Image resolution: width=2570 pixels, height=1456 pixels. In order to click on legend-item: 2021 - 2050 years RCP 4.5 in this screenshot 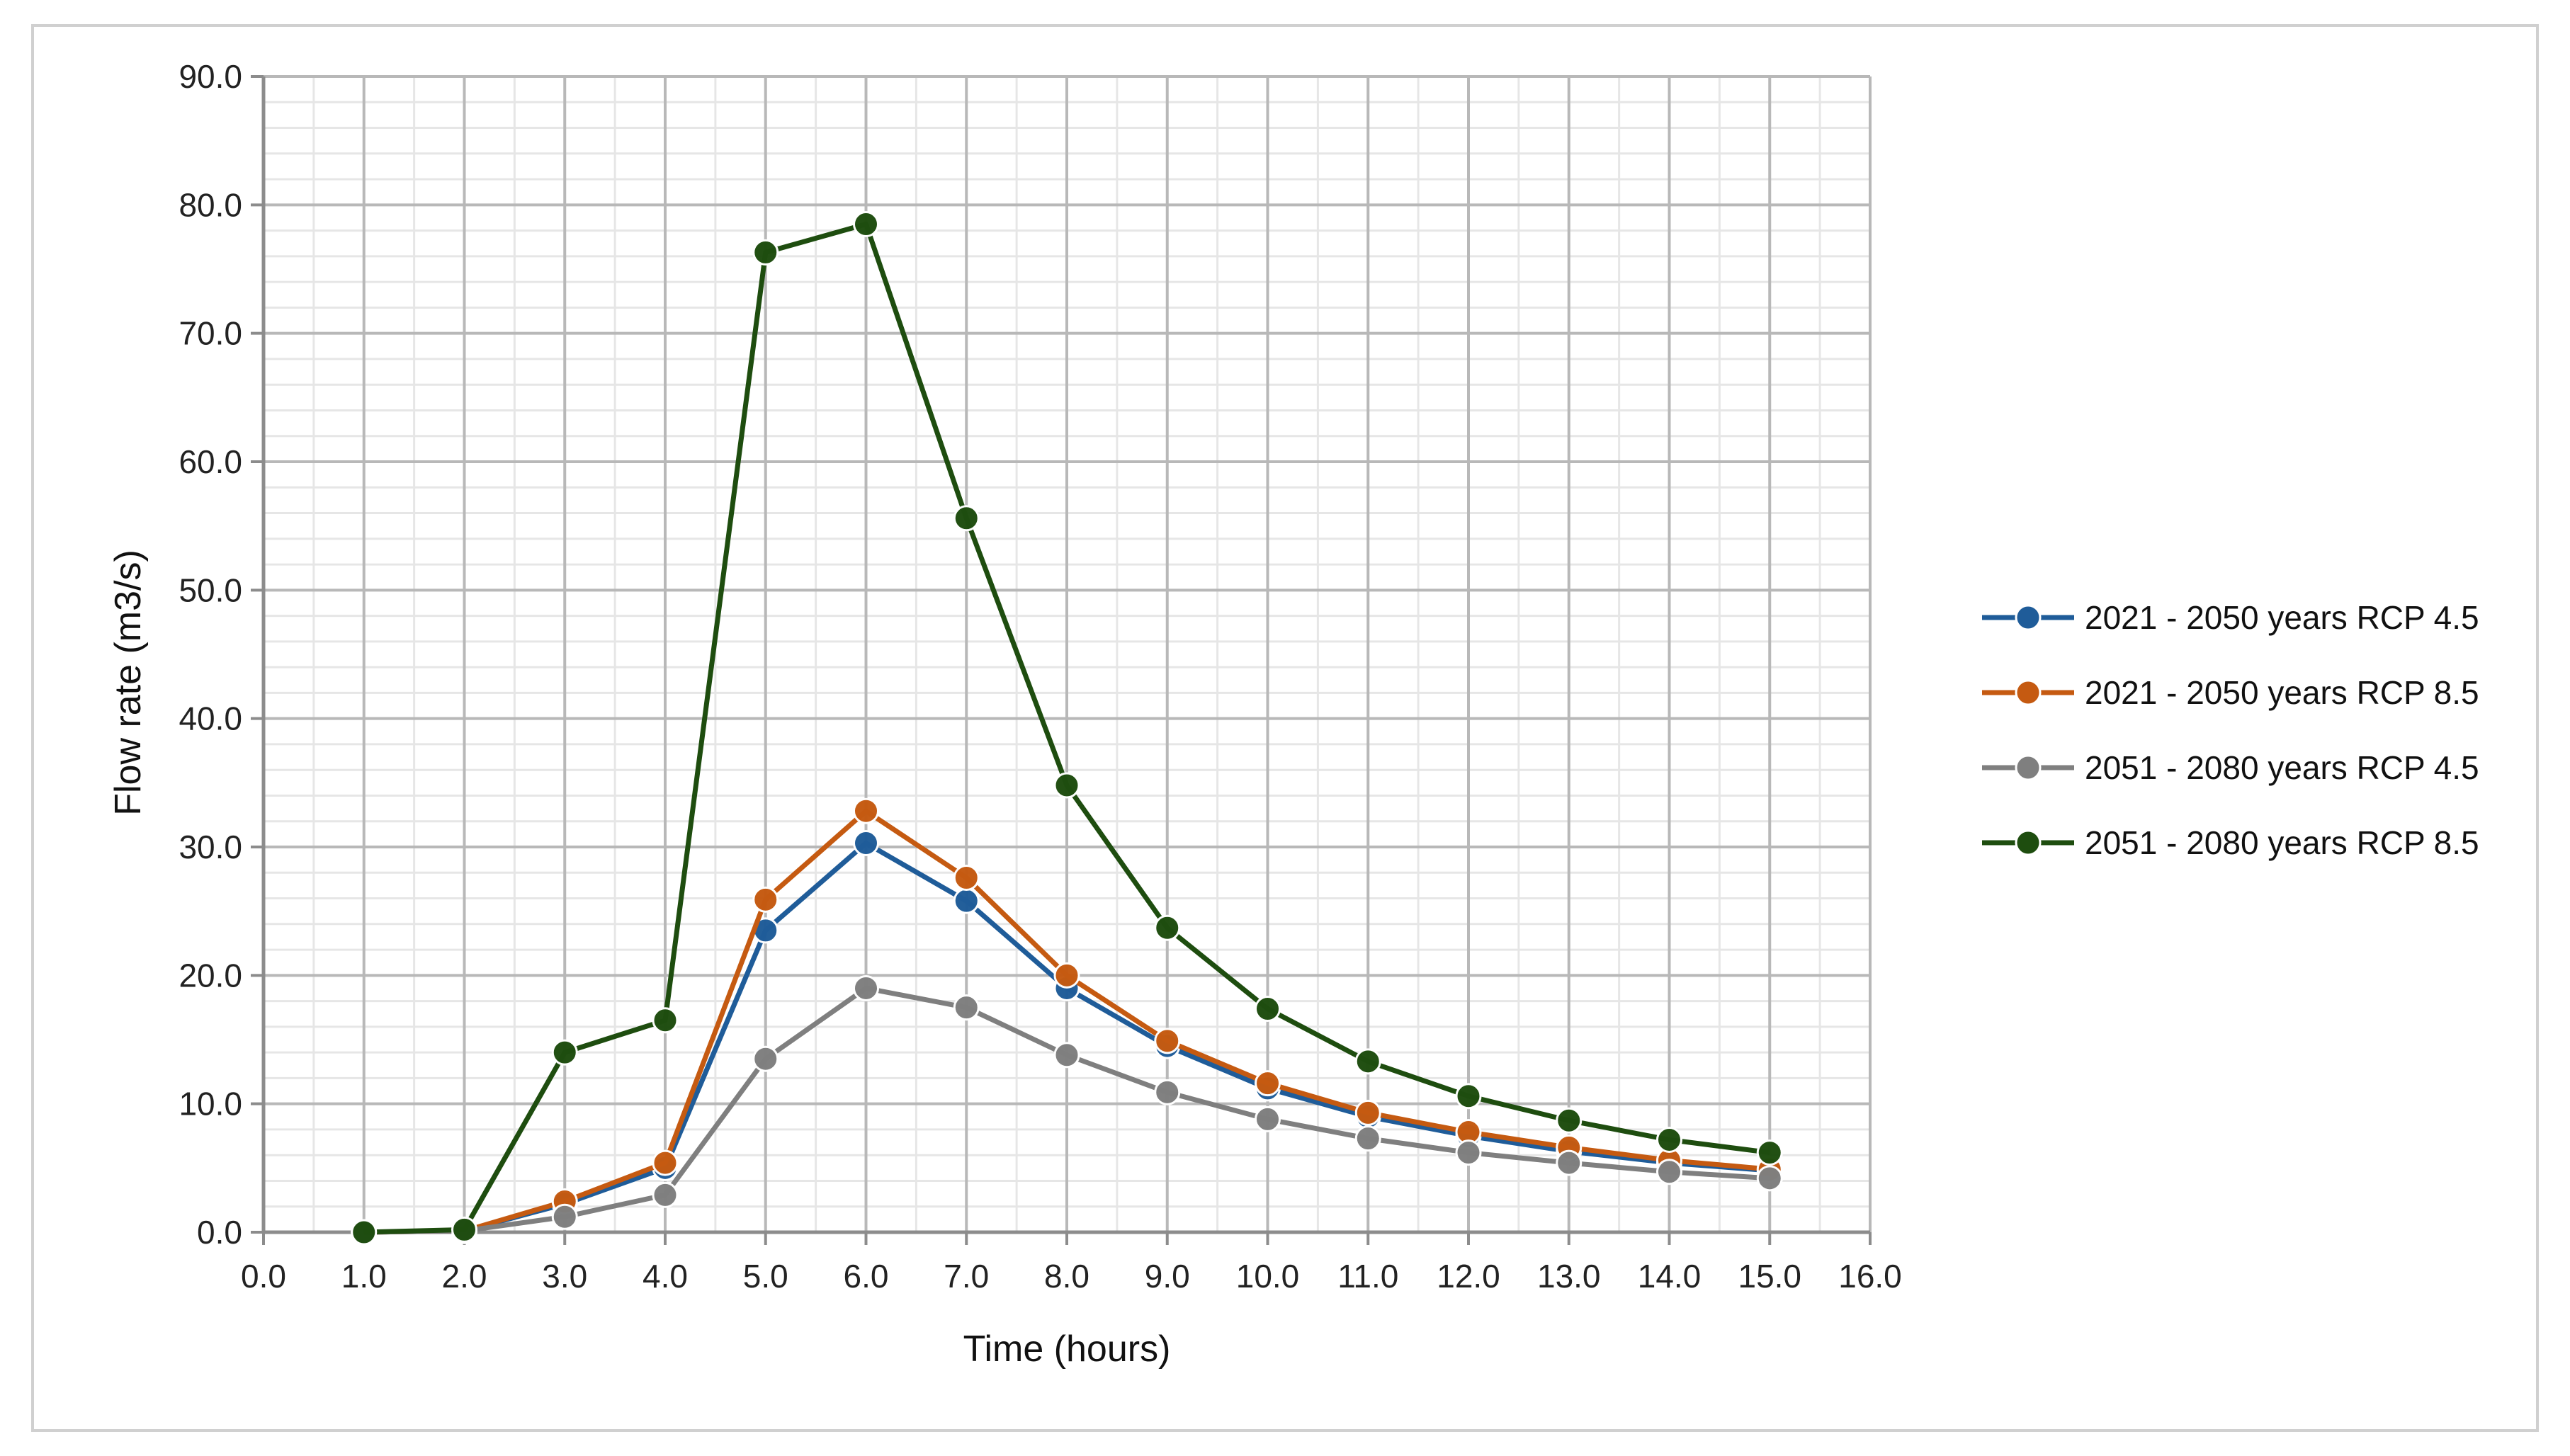, I will do `click(2230, 618)`.